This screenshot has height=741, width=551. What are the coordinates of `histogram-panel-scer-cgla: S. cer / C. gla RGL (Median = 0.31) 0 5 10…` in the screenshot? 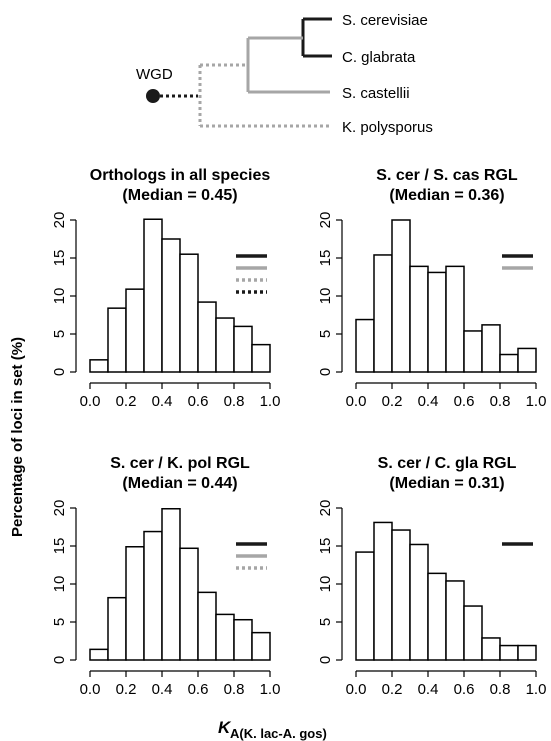 It's located at (431, 576).